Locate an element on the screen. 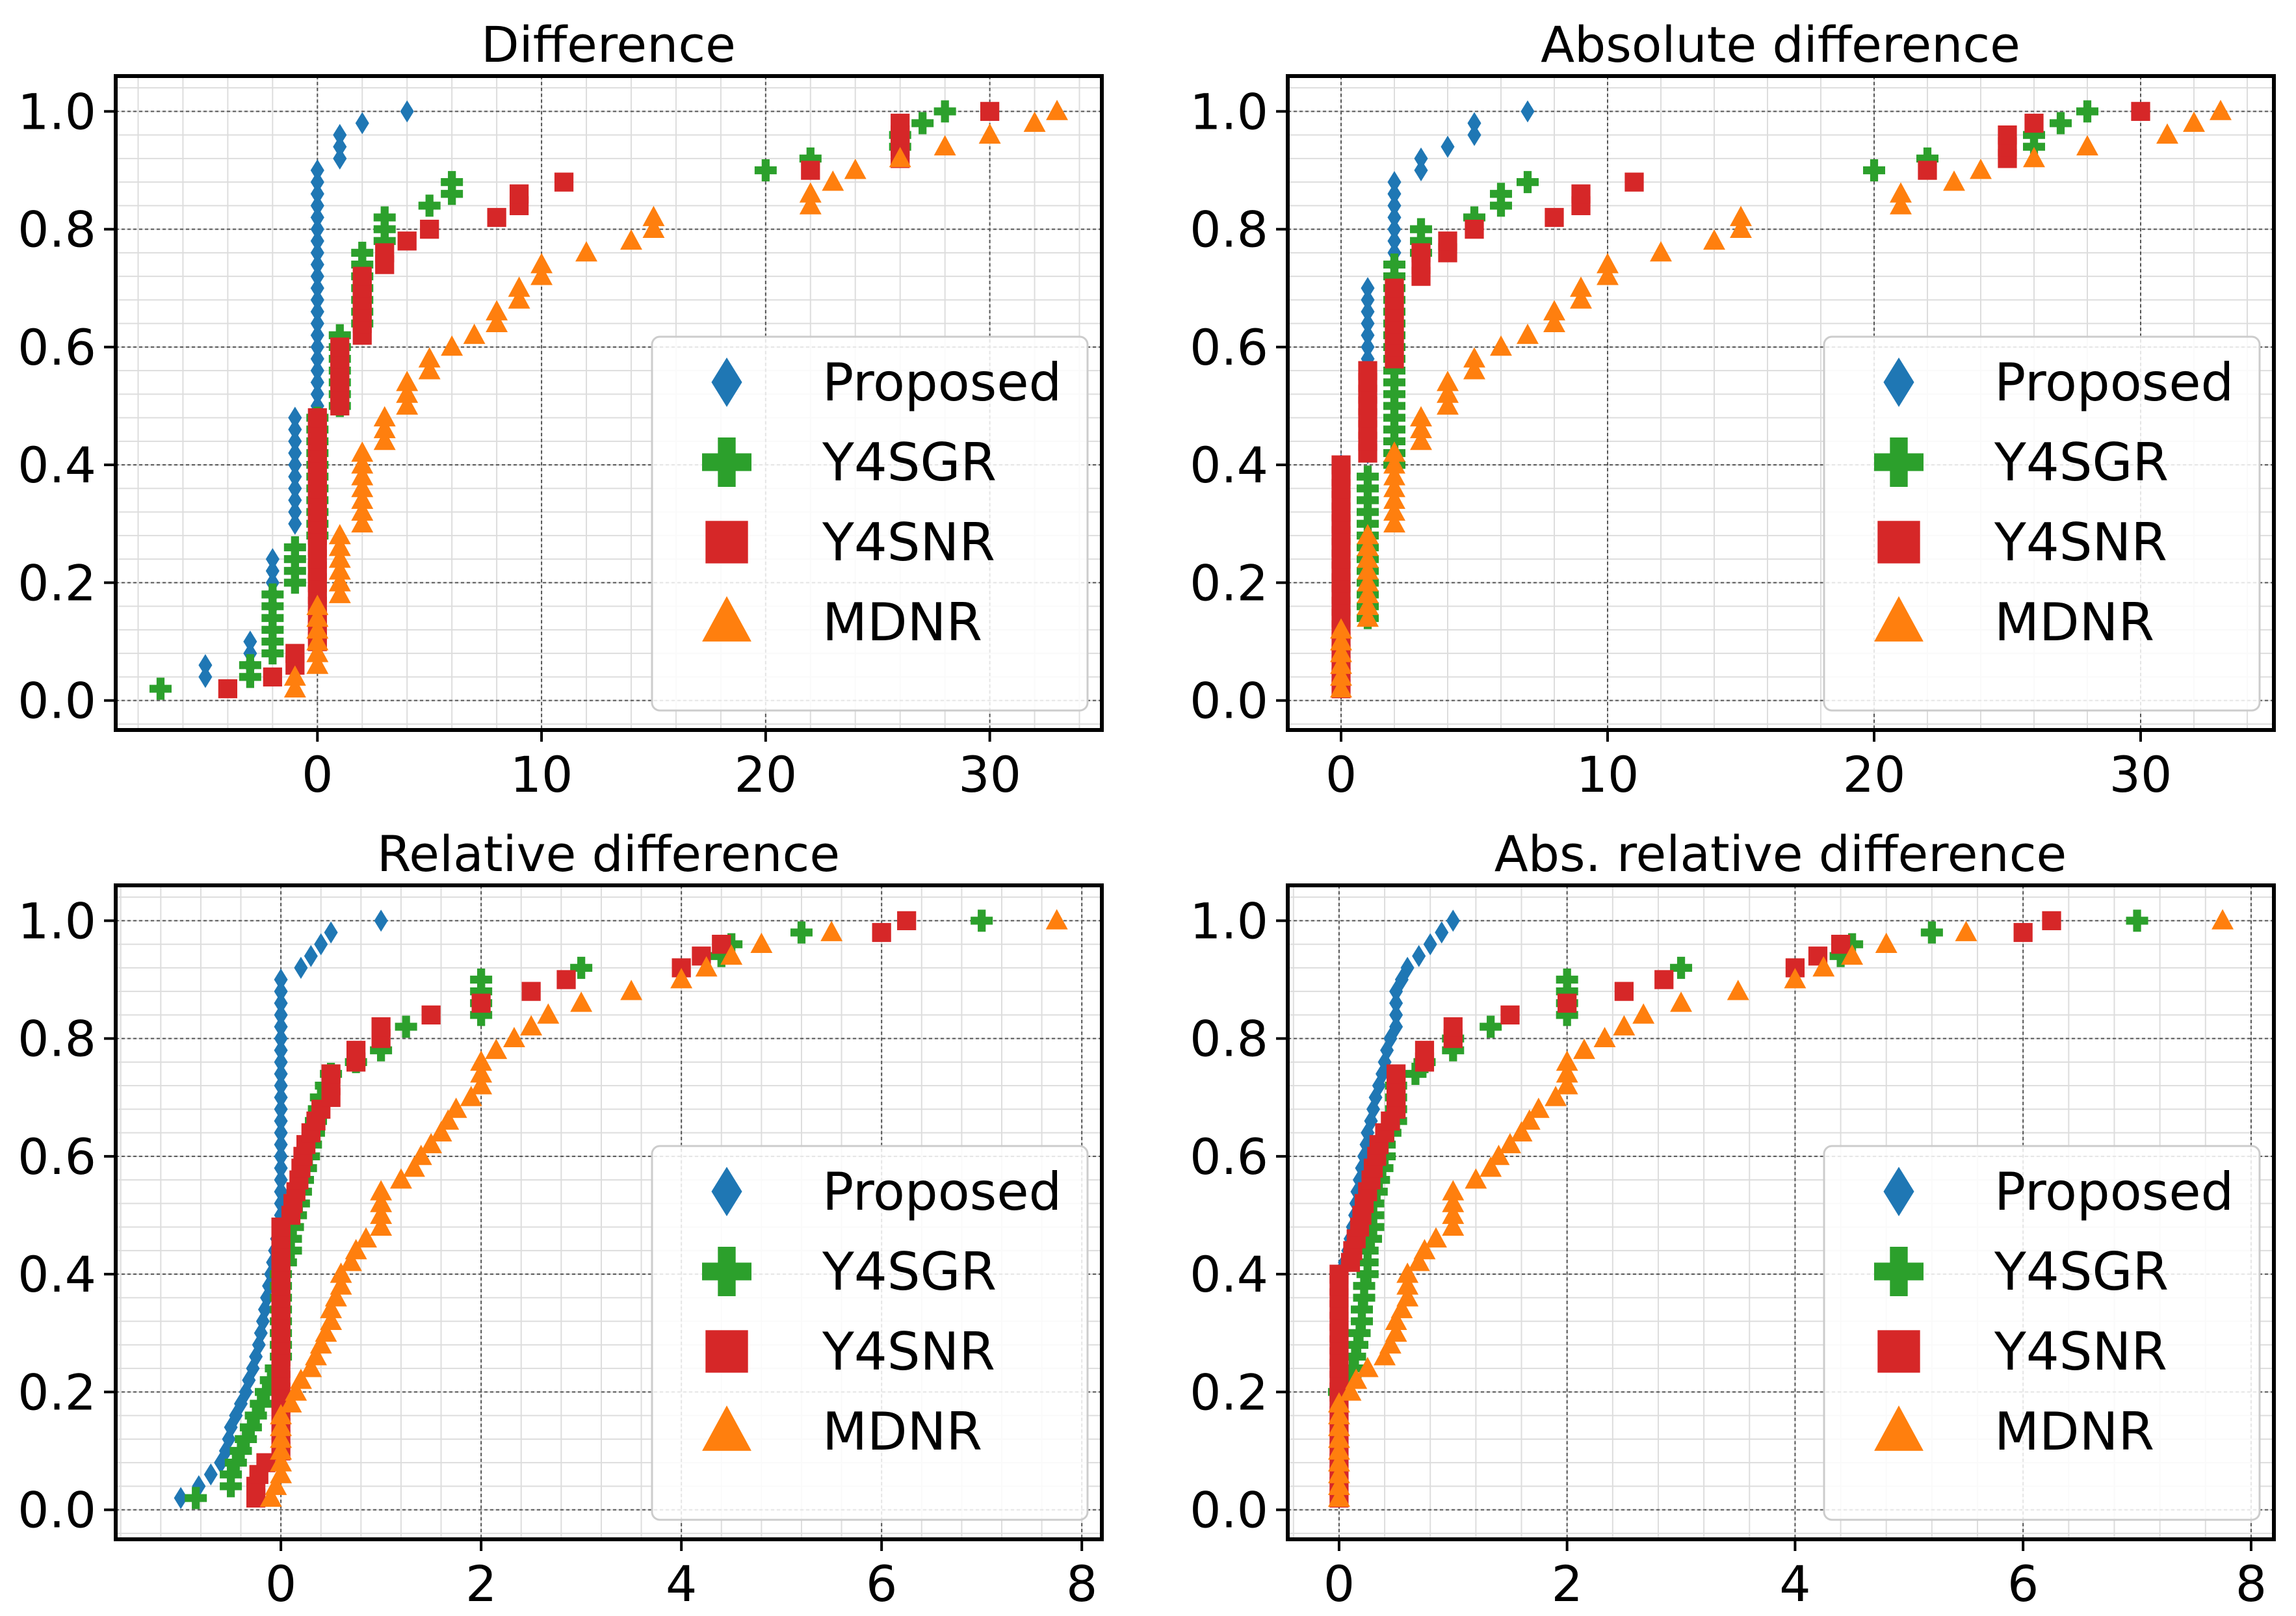  y-tick-label: 0.4 is located at coordinates (57, 1274).